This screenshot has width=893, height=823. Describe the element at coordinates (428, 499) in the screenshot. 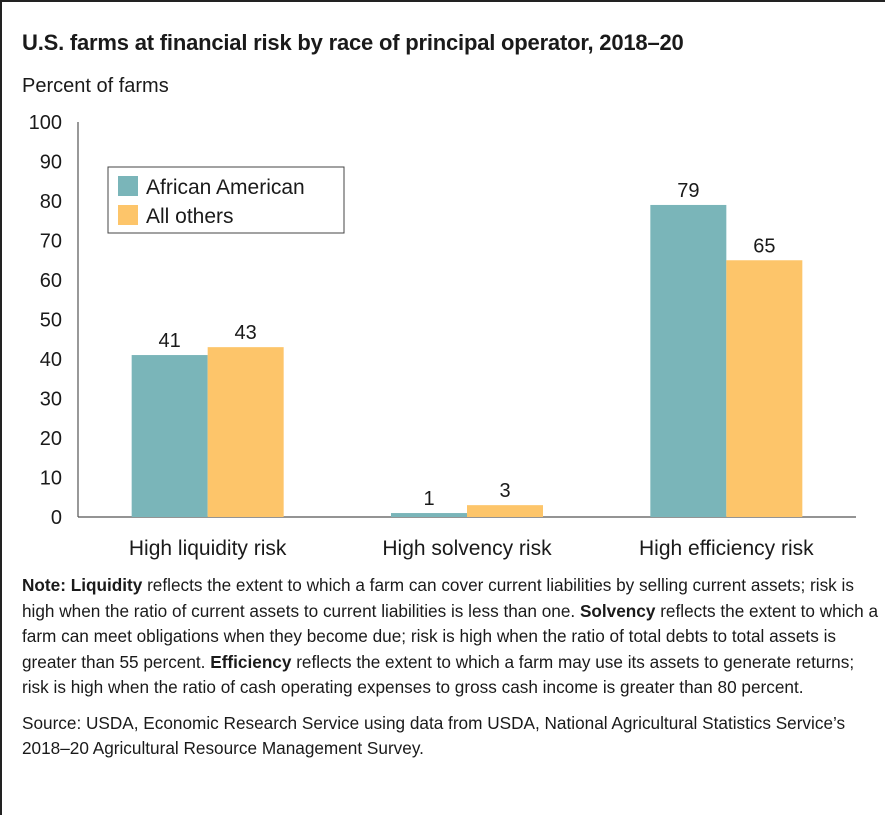

I see `data-label: 1` at that location.